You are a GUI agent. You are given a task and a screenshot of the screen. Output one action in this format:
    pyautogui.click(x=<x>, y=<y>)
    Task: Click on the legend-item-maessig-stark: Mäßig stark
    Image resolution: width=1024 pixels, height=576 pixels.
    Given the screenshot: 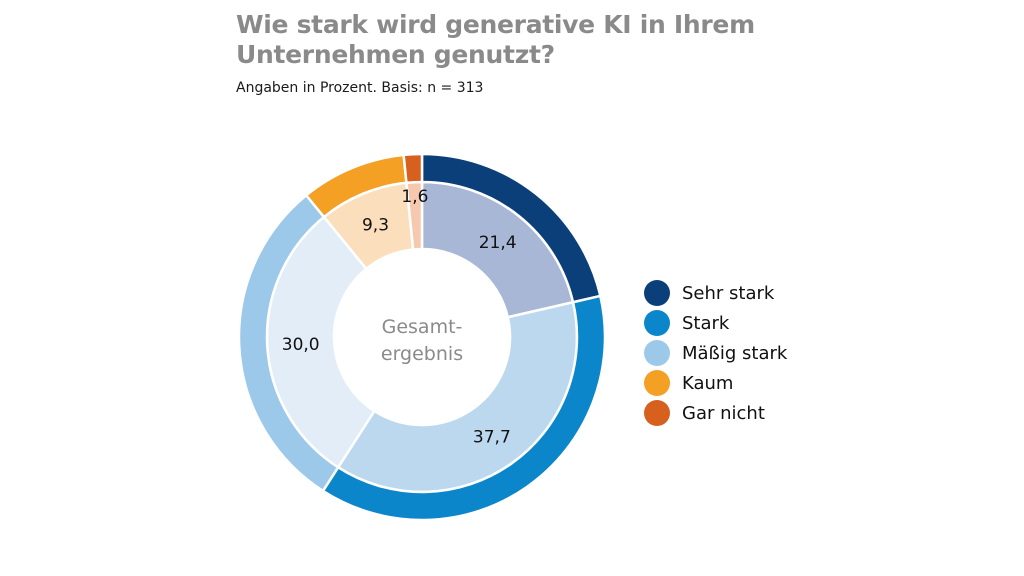 What is the action you would take?
    pyautogui.click(x=715, y=353)
    